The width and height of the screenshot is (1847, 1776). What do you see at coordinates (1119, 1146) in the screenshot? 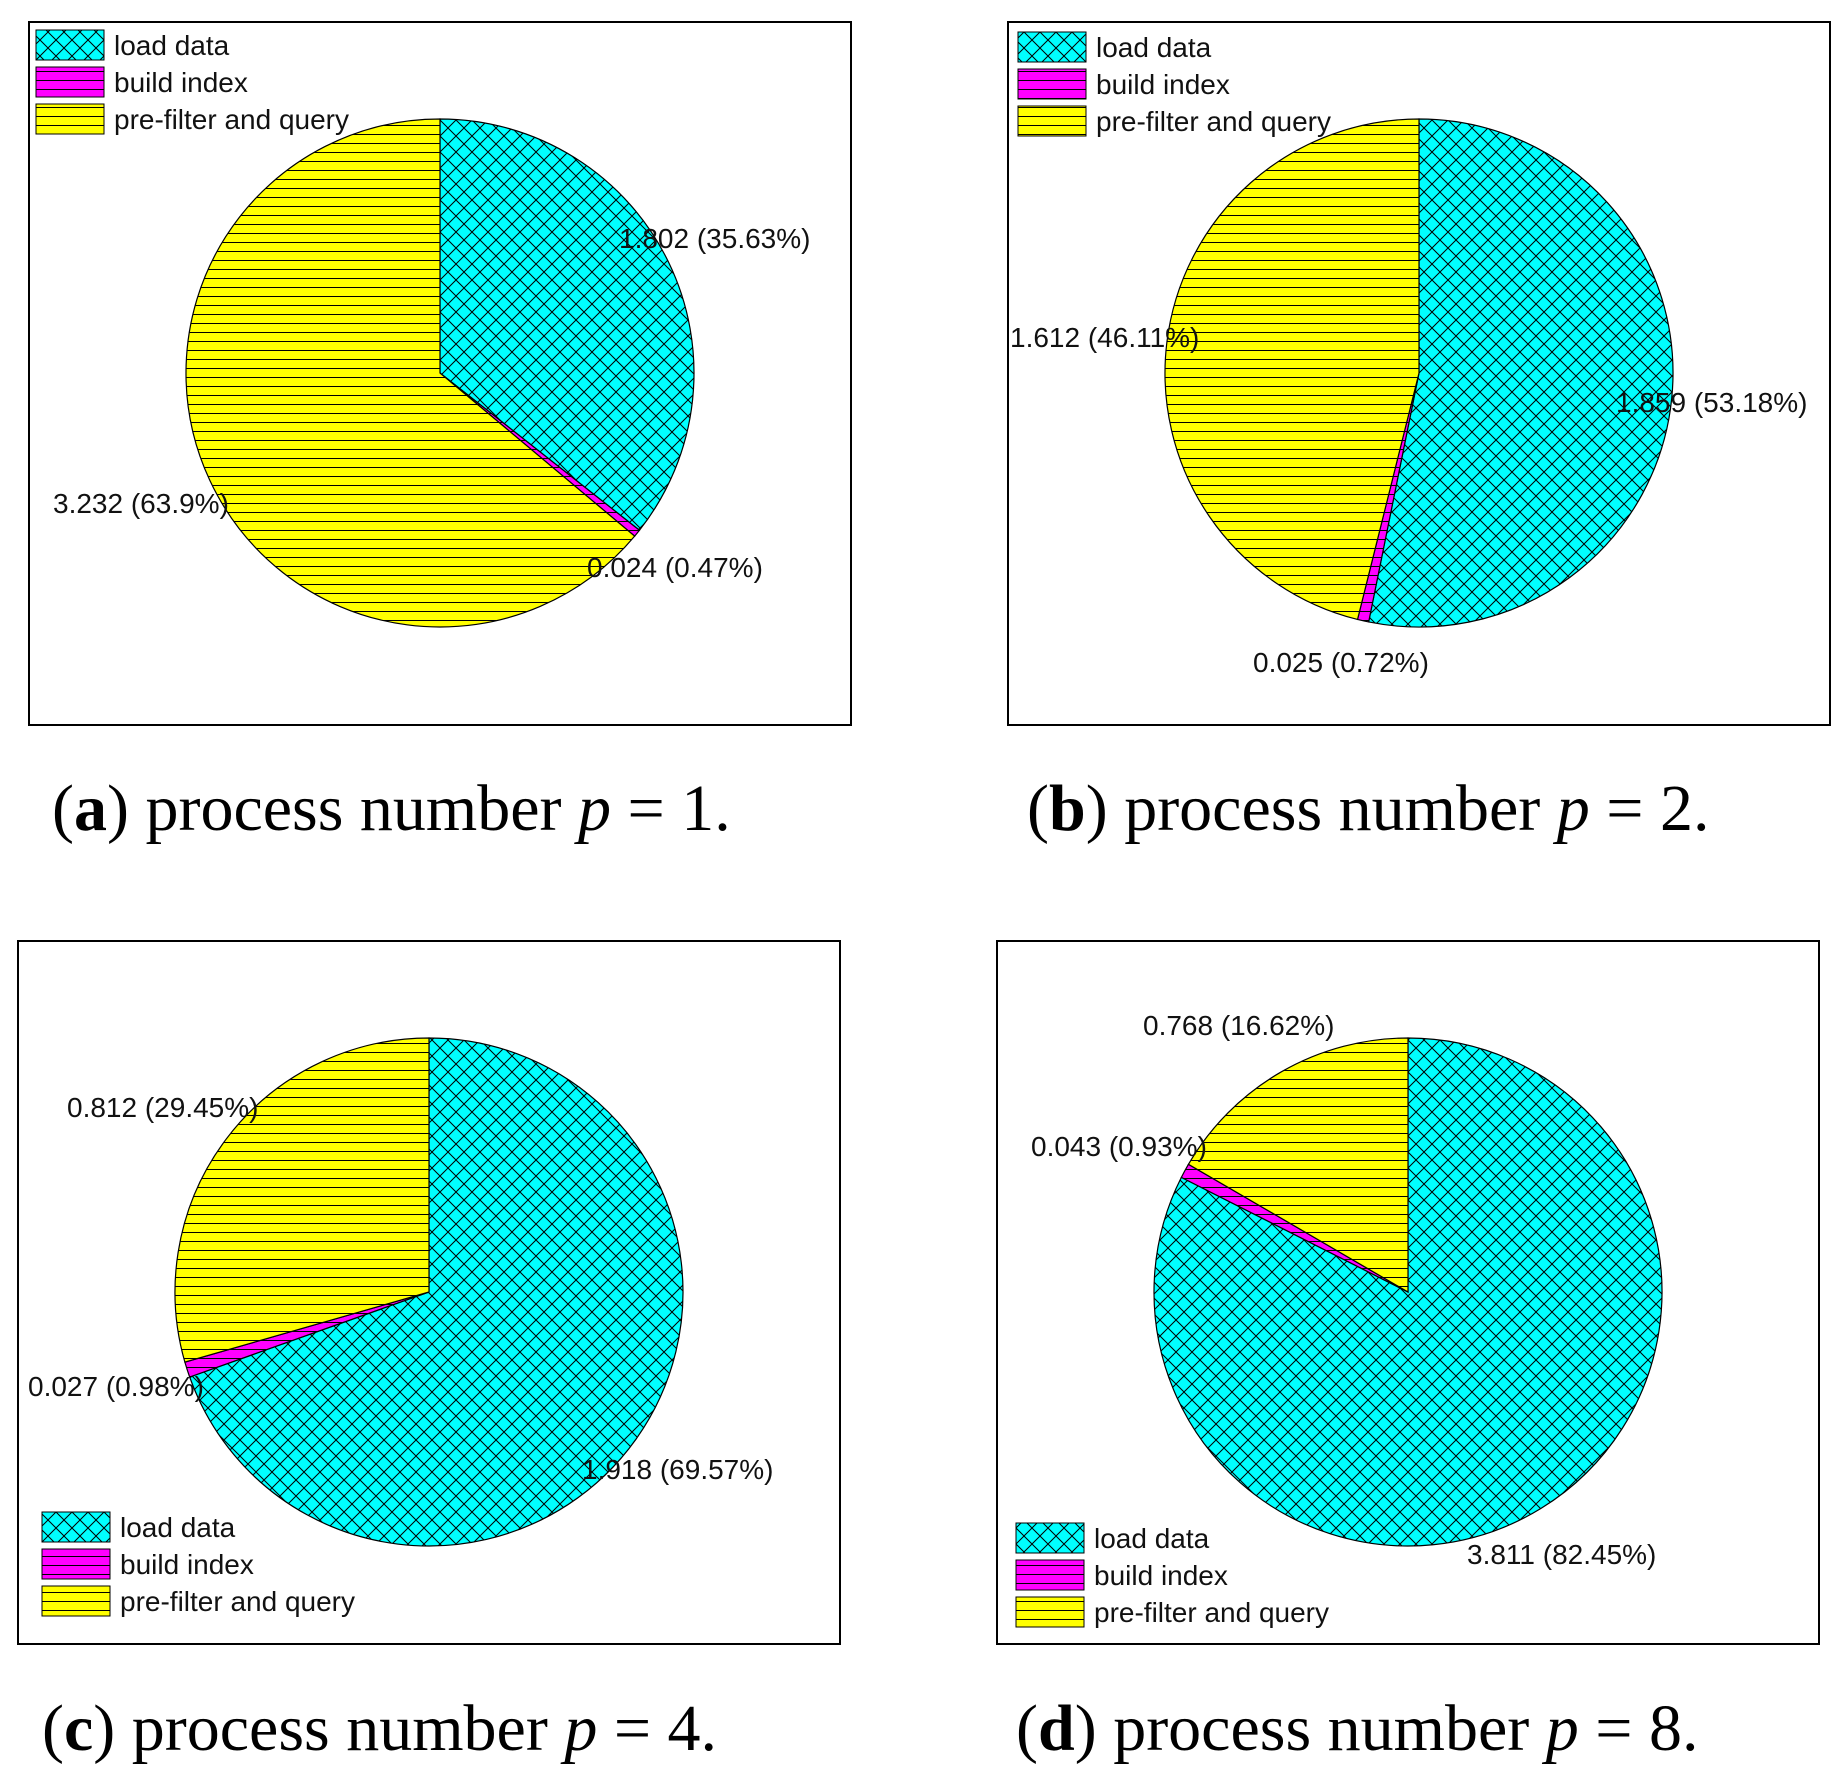
I see `data-label-build-index: 0.043 (0.93%)` at bounding box center [1119, 1146].